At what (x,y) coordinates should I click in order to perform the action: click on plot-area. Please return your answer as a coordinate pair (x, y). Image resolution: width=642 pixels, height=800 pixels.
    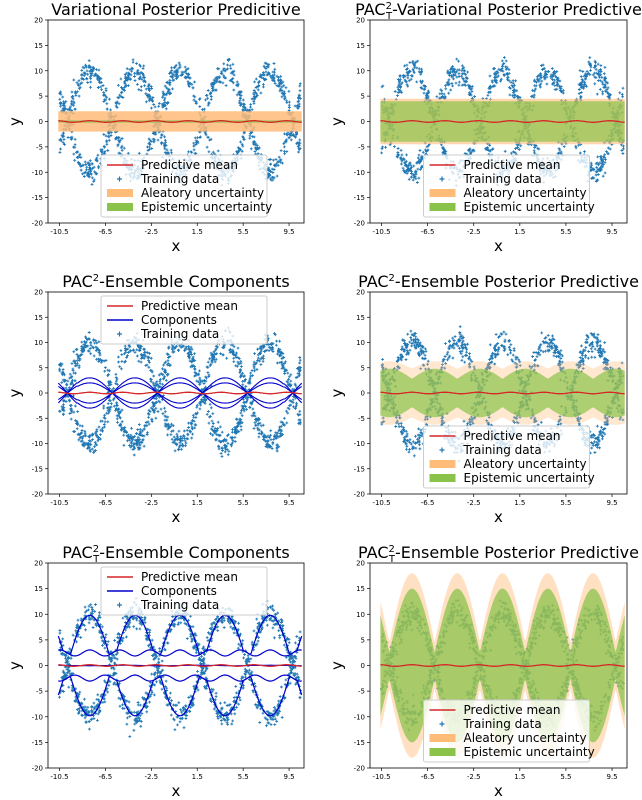
    Looking at the image, I should click on (180, 122).